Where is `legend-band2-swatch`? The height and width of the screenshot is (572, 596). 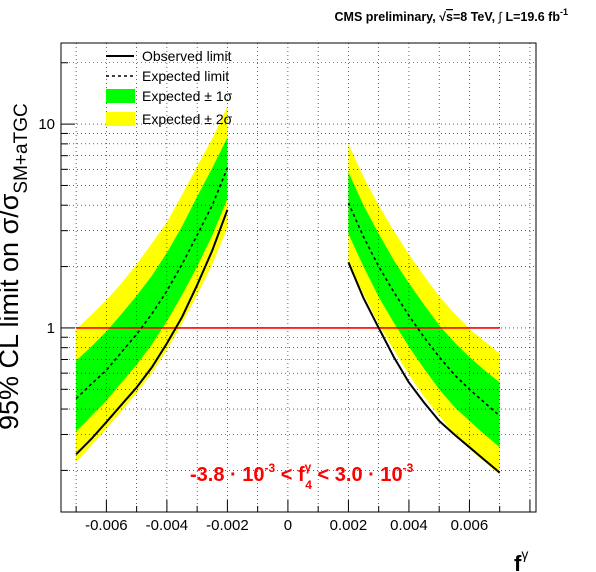
legend-band2-swatch is located at coordinates (120, 119).